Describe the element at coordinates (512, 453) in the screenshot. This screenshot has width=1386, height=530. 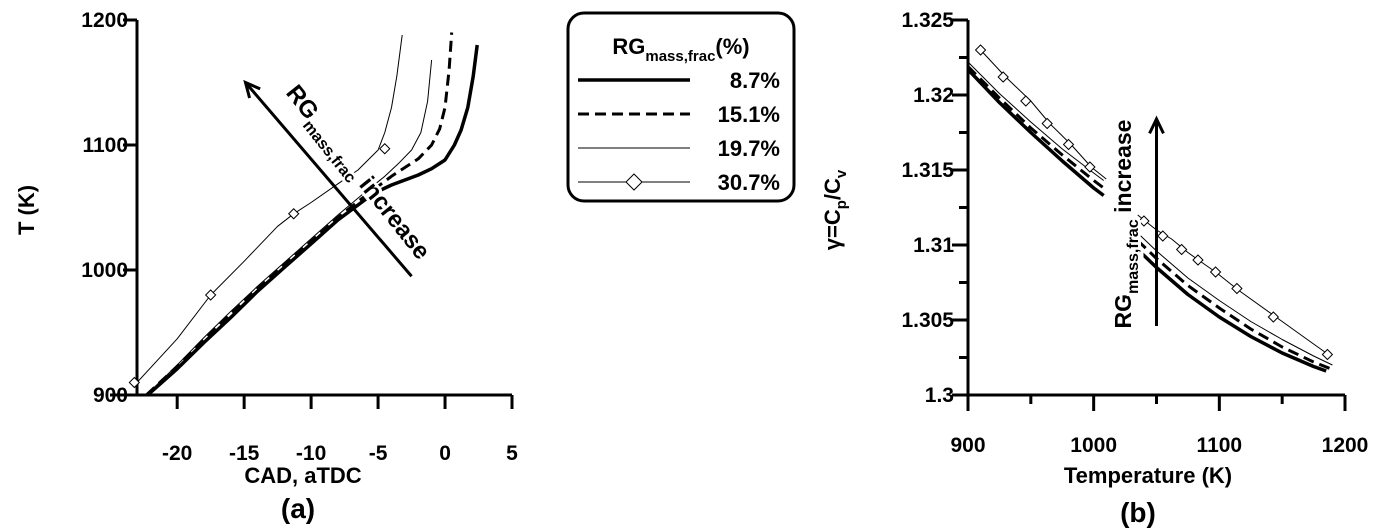
I see `x-tick-label: 5` at that location.